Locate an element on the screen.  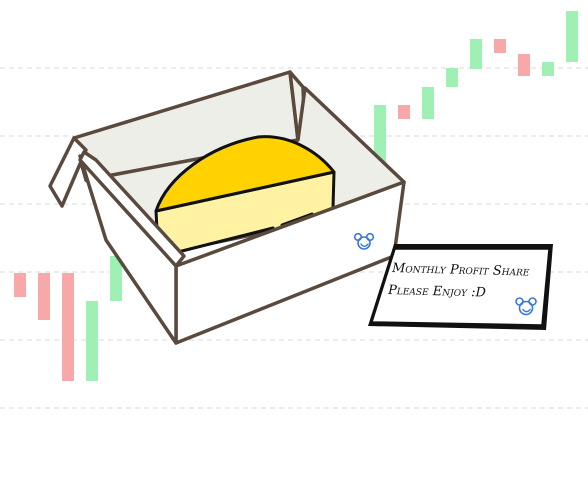
box-front-flap is located at coordinates (132, 209).